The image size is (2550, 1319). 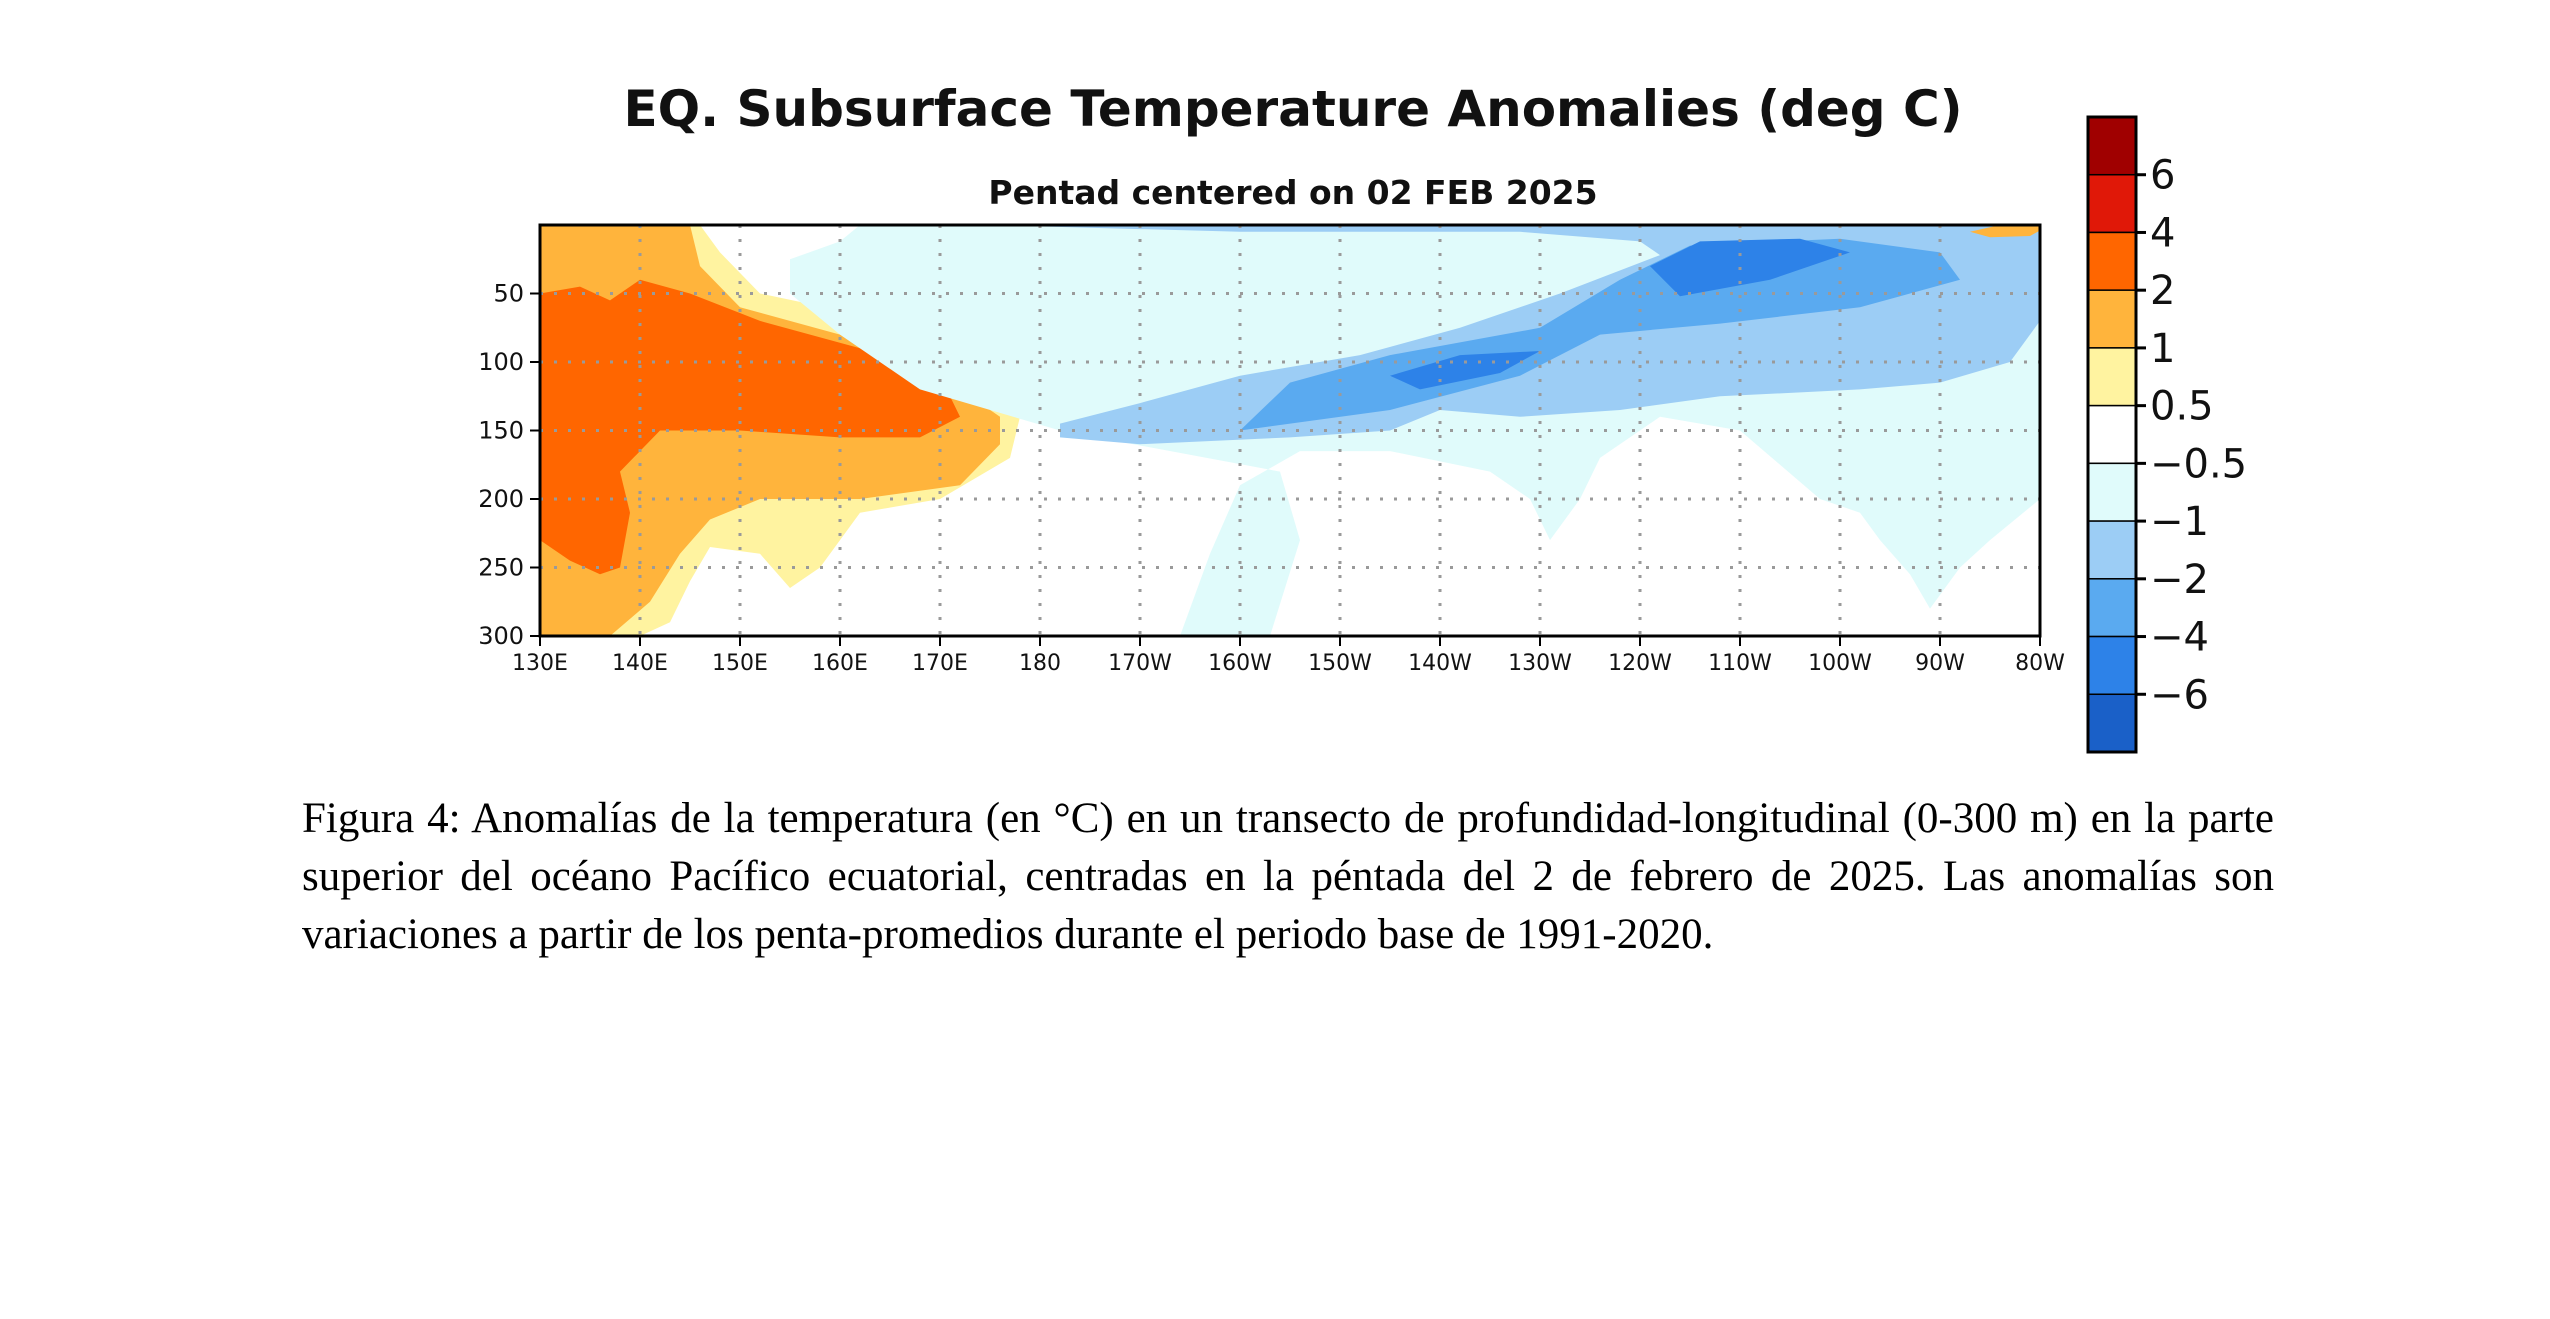 What do you see at coordinates (2179, 580) in the screenshot?
I see `colorbar-label: −2` at bounding box center [2179, 580].